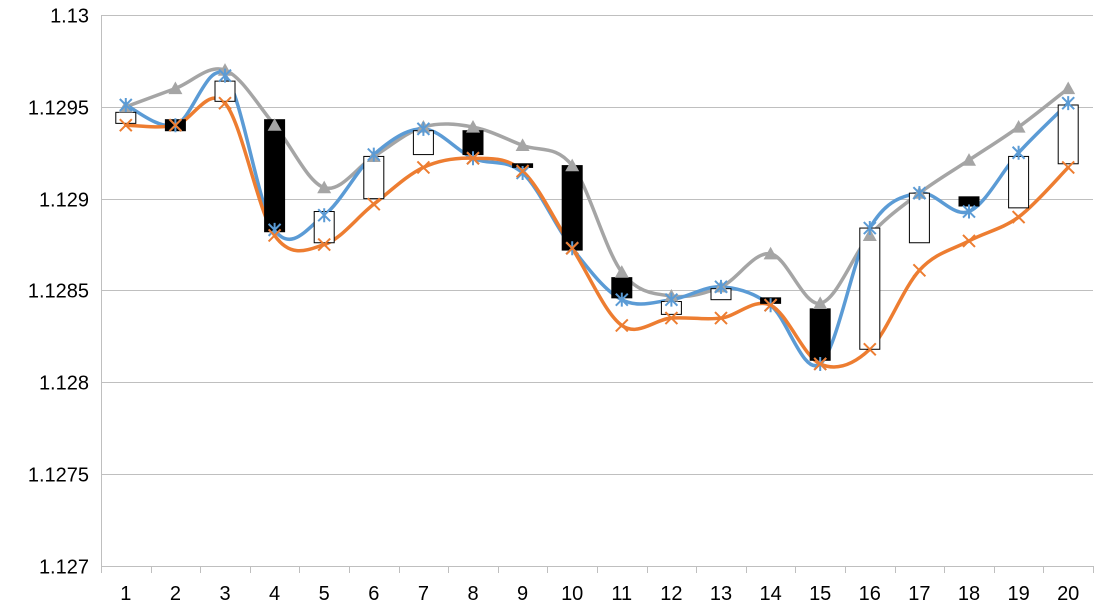  What do you see at coordinates (64, 568) in the screenshot?
I see `y-tick-label: 1.127` at bounding box center [64, 568].